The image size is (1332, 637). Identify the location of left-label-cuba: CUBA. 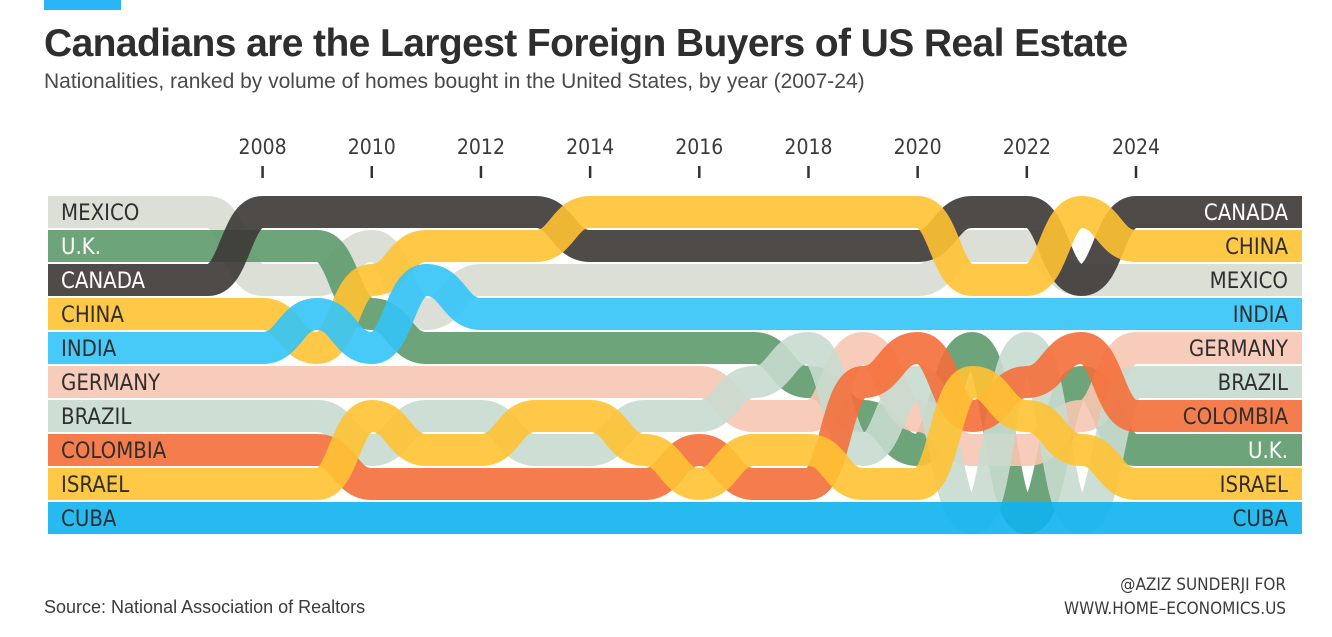
(89, 519).